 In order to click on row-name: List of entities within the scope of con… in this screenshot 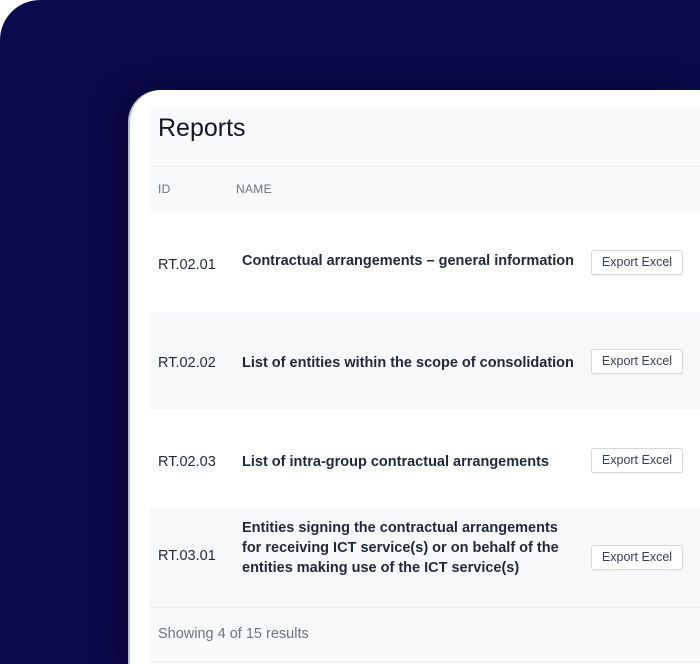, I will do `click(408, 363)`.